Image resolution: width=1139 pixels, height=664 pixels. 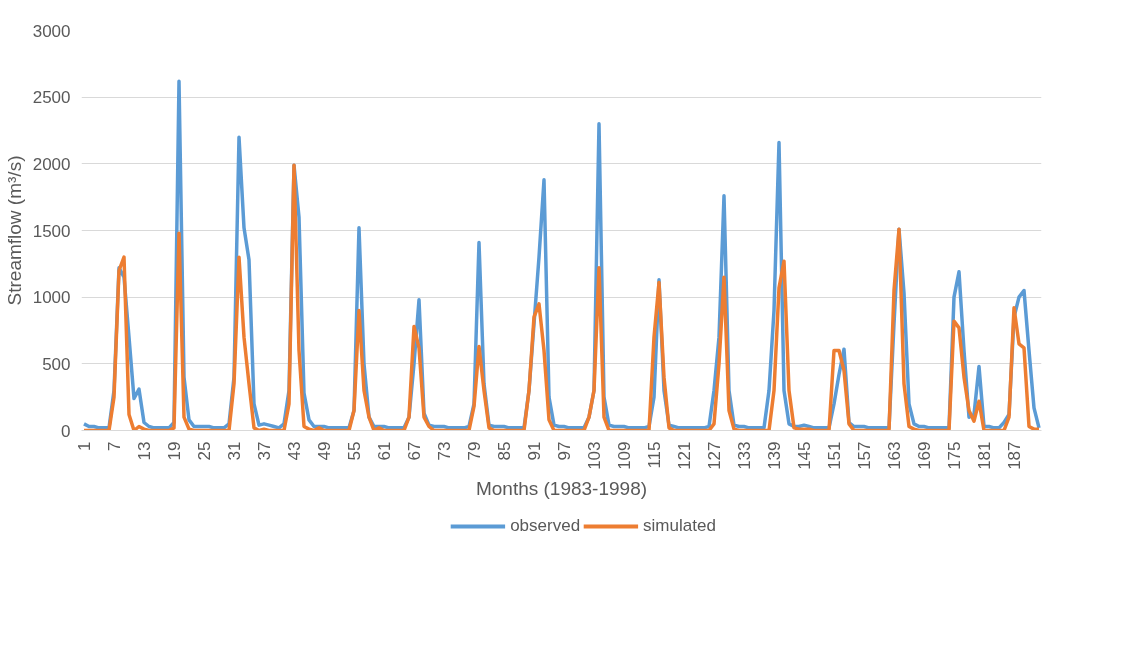 What do you see at coordinates (144, 451) in the screenshot?
I see `x-tick-label: 13` at bounding box center [144, 451].